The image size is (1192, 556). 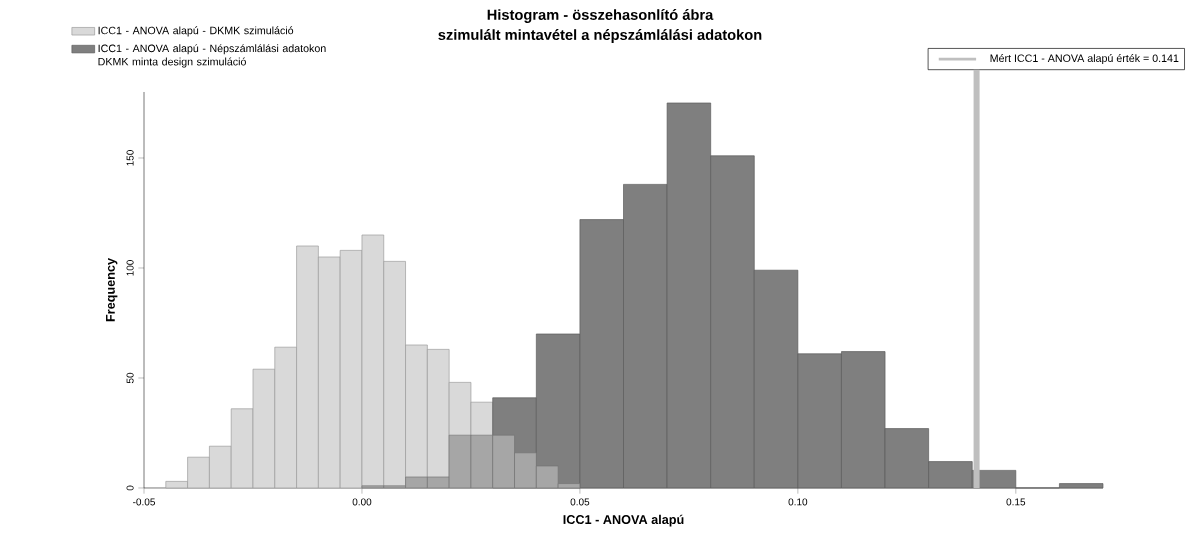 What do you see at coordinates (212, 56) in the screenshot?
I see `legend-label: ICC1 - ANOVA alapú - Népszámlálási adatokon DKMK minta design szimuláció` at bounding box center [212, 56].